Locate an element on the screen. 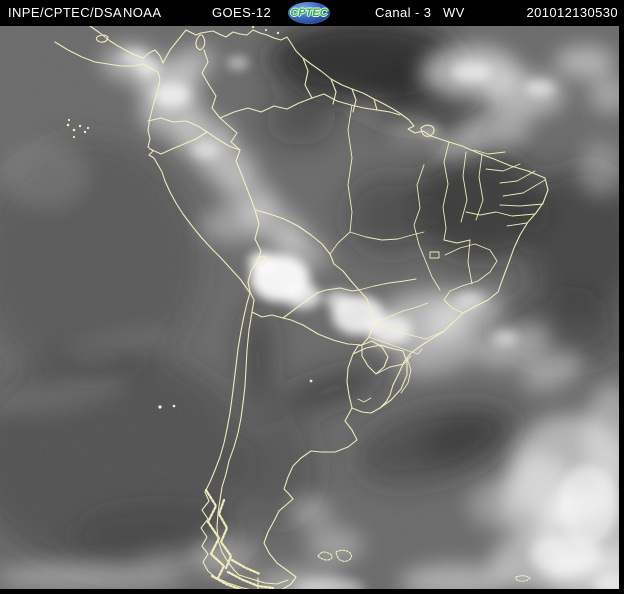 This screenshot has height=594, width=624. timestamp-label: 201012130530 is located at coordinates (572, 12).